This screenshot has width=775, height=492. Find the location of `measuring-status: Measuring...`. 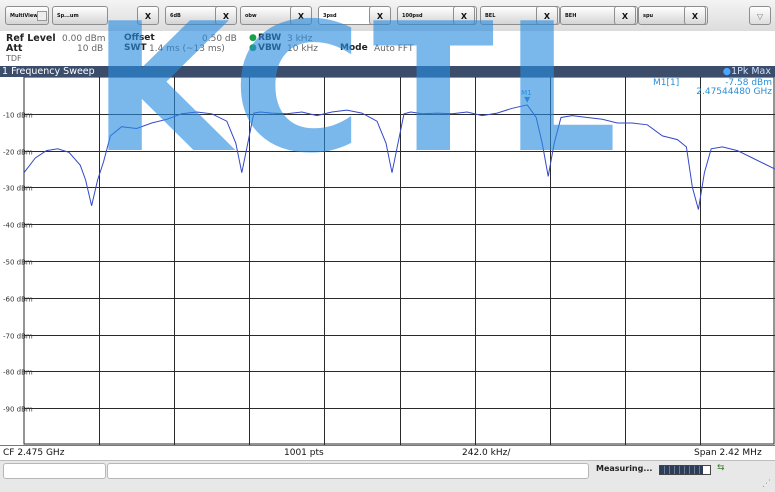

measuring-status: Measuring... is located at coordinates (624, 468).